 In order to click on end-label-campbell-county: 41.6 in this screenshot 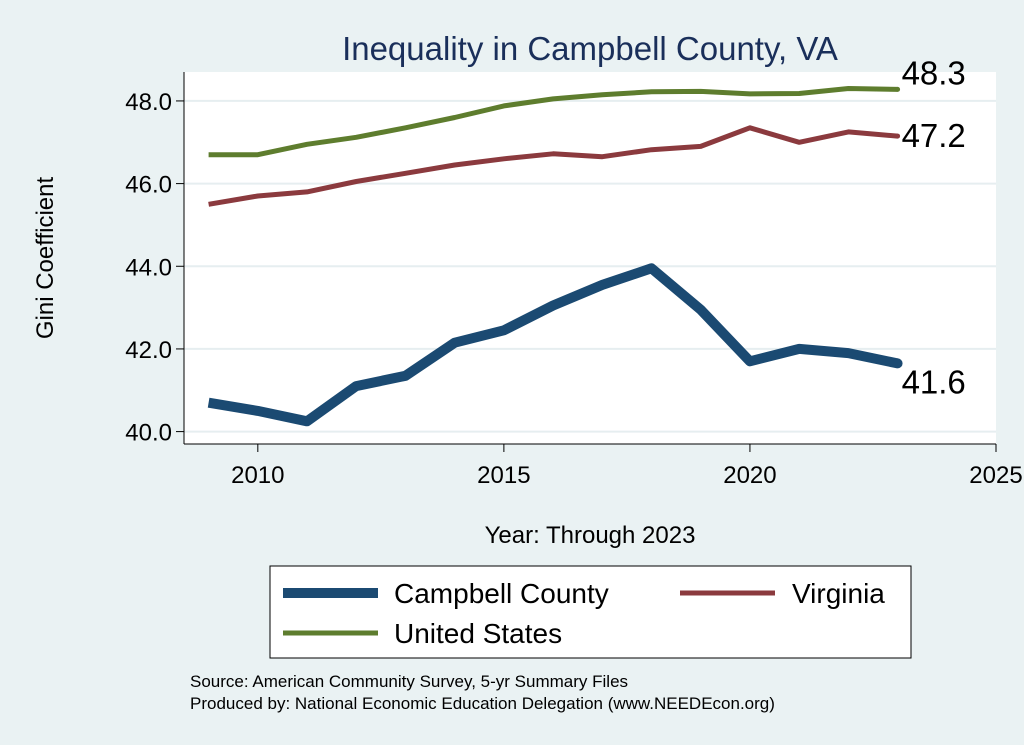, I will do `click(934, 381)`.